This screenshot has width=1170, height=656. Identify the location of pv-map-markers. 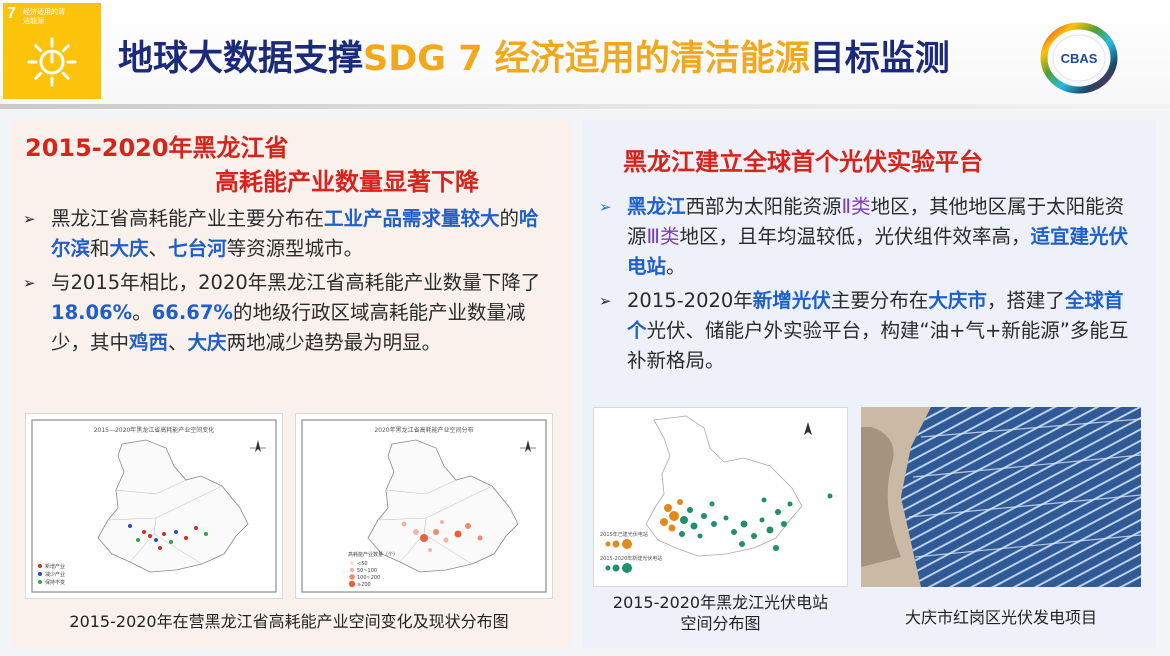
(746, 522).